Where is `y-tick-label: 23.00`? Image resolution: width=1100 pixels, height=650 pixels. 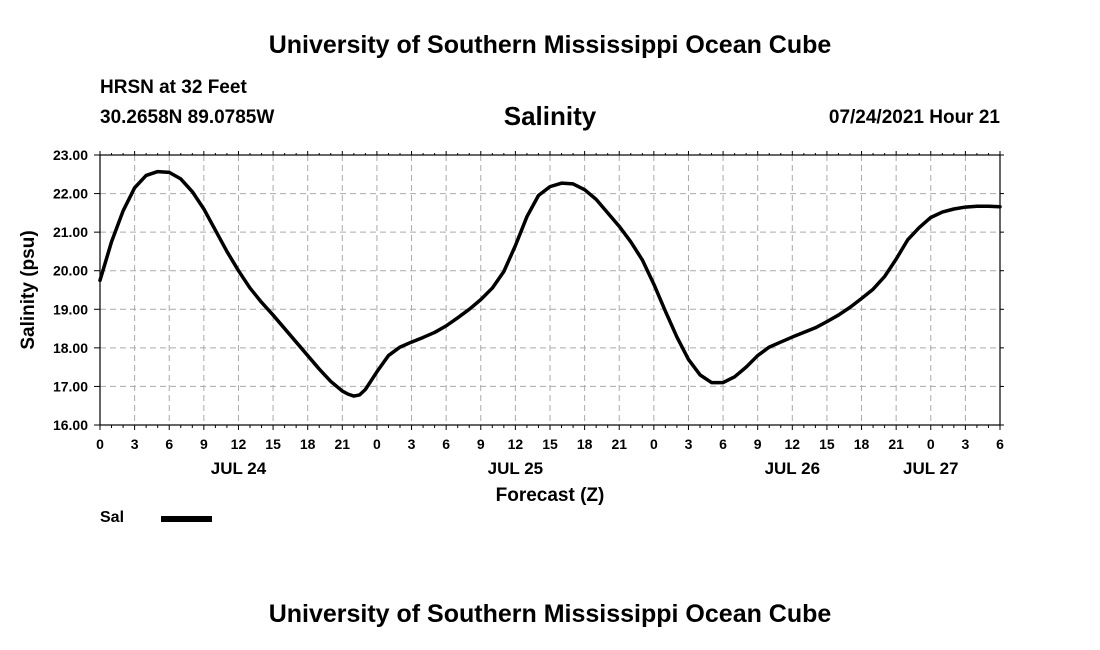
y-tick-label: 23.00 is located at coordinates (70, 155).